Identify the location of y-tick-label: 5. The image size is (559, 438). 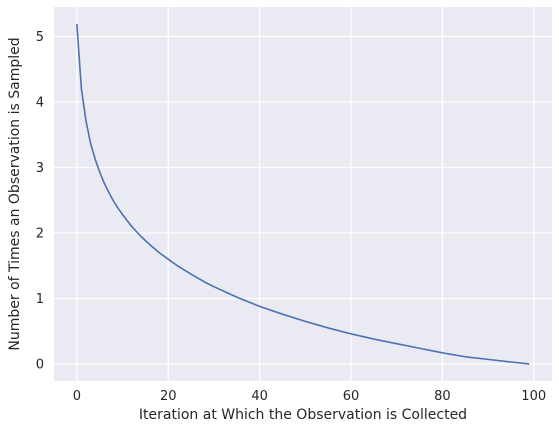
(40, 37).